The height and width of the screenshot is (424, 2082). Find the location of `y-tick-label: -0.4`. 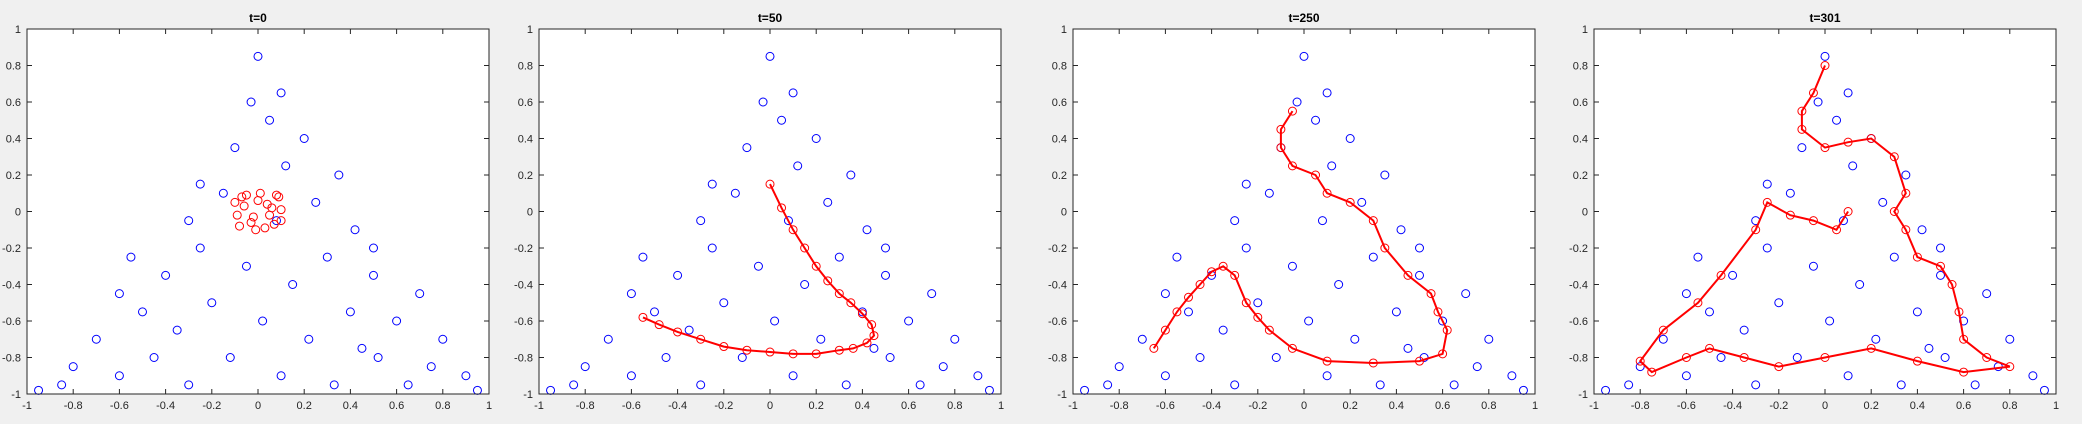

y-tick-label: -0.4 is located at coordinates (1057, 286).